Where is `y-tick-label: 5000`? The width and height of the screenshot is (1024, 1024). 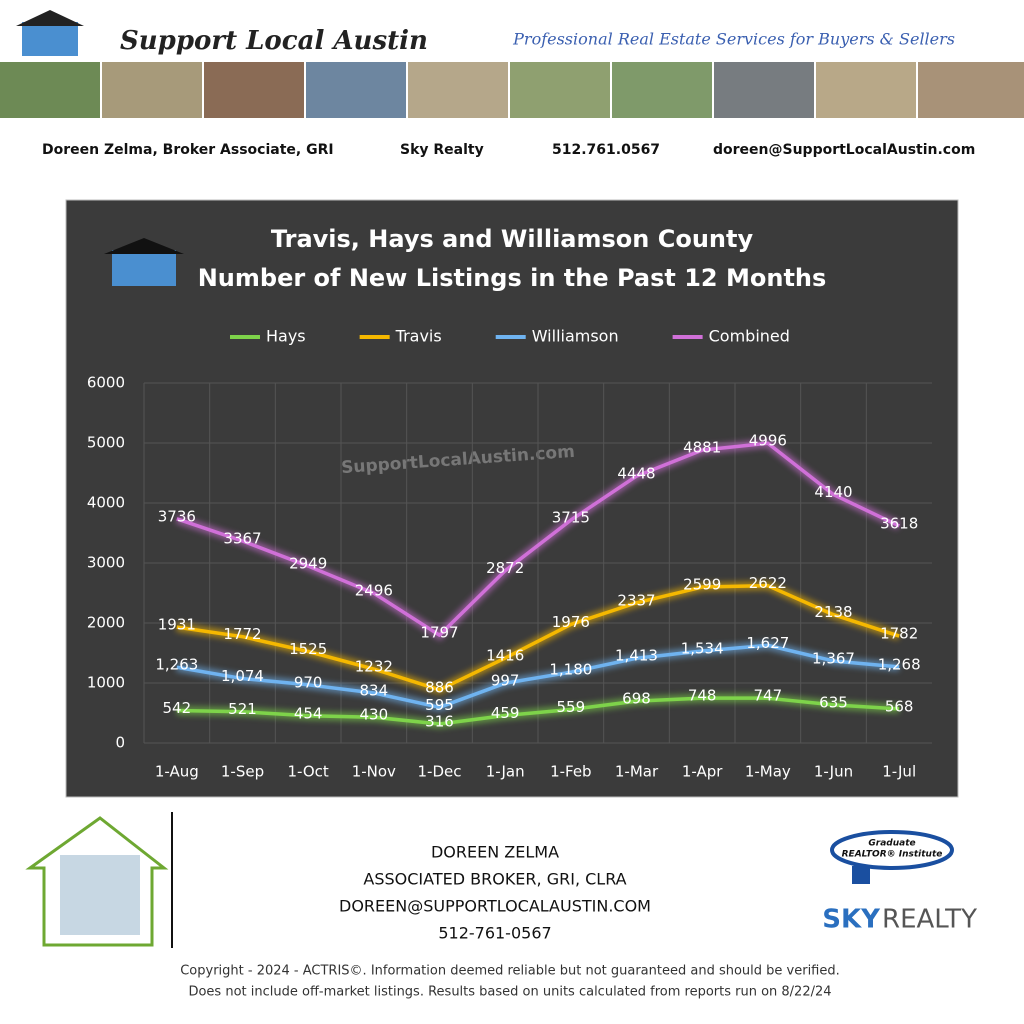 y-tick-label: 5000 is located at coordinates (106, 443).